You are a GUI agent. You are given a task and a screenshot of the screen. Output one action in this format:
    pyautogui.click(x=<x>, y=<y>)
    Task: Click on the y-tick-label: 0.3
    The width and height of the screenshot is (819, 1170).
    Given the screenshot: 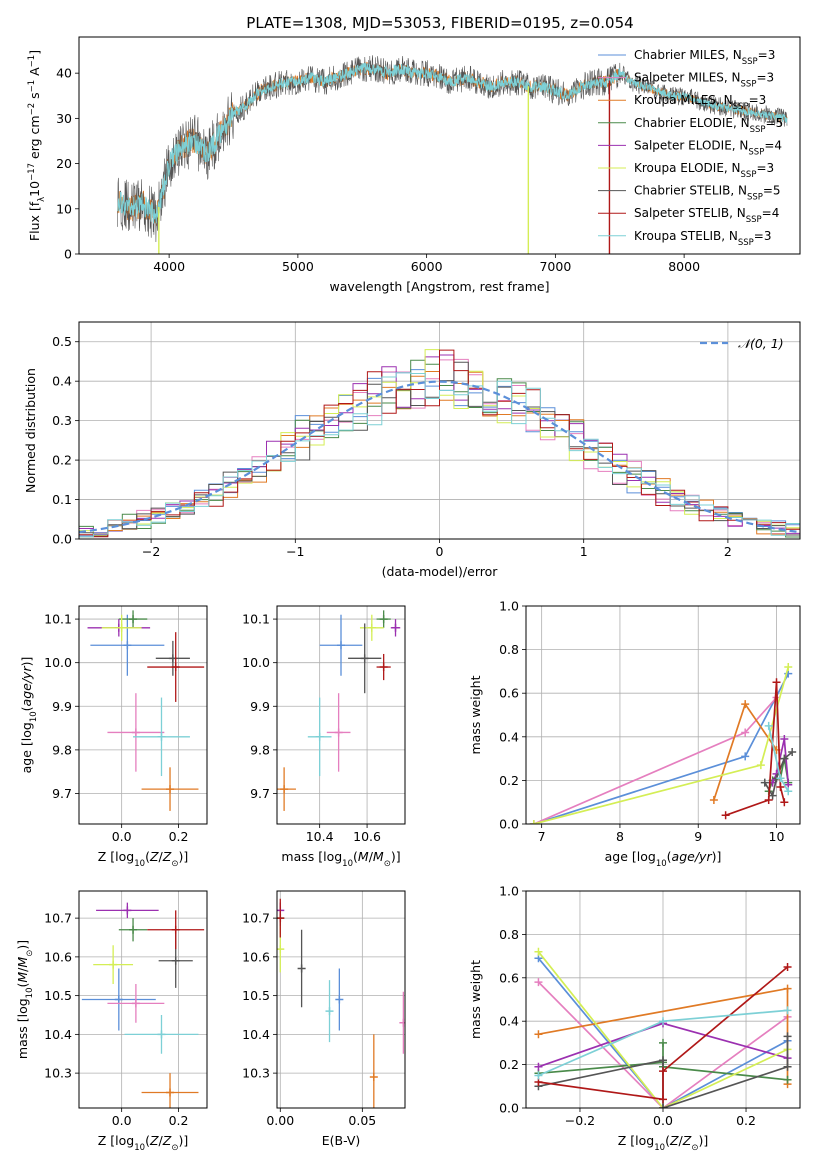 What is the action you would take?
    pyautogui.click(x=62, y=420)
    